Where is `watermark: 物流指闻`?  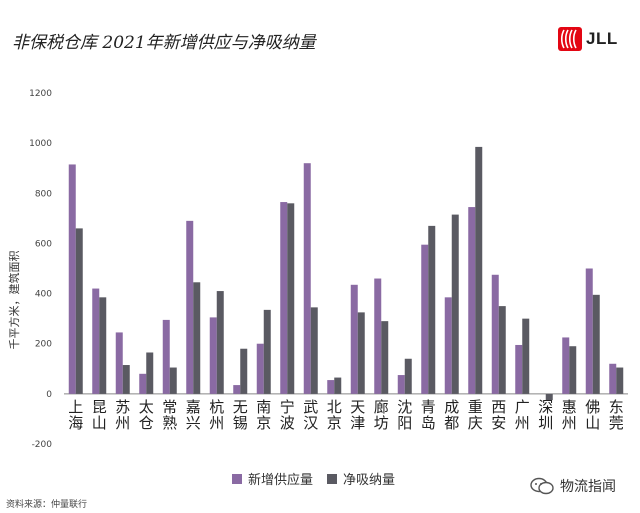 watermark: 物流指闻 is located at coordinates (573, 486).